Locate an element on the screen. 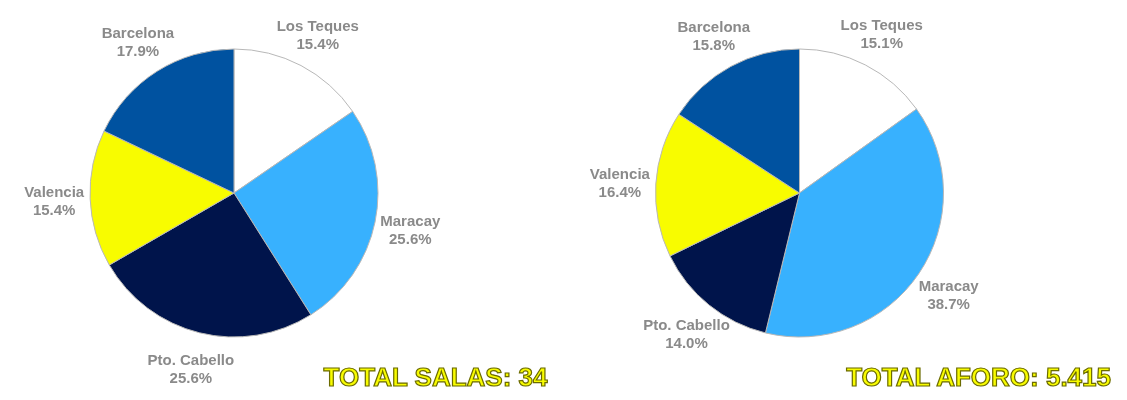 Image resolution: width=1127 pixels, height=400 pixels. data-label: 14.0% is located at coordinates (686, 343).